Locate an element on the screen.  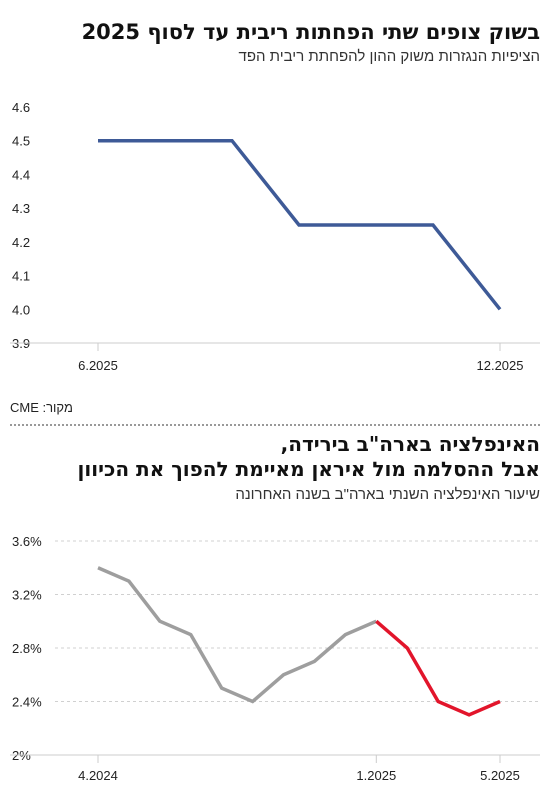
chart1-y-tick-label: 4.1 is located at coordinates (21, 276).